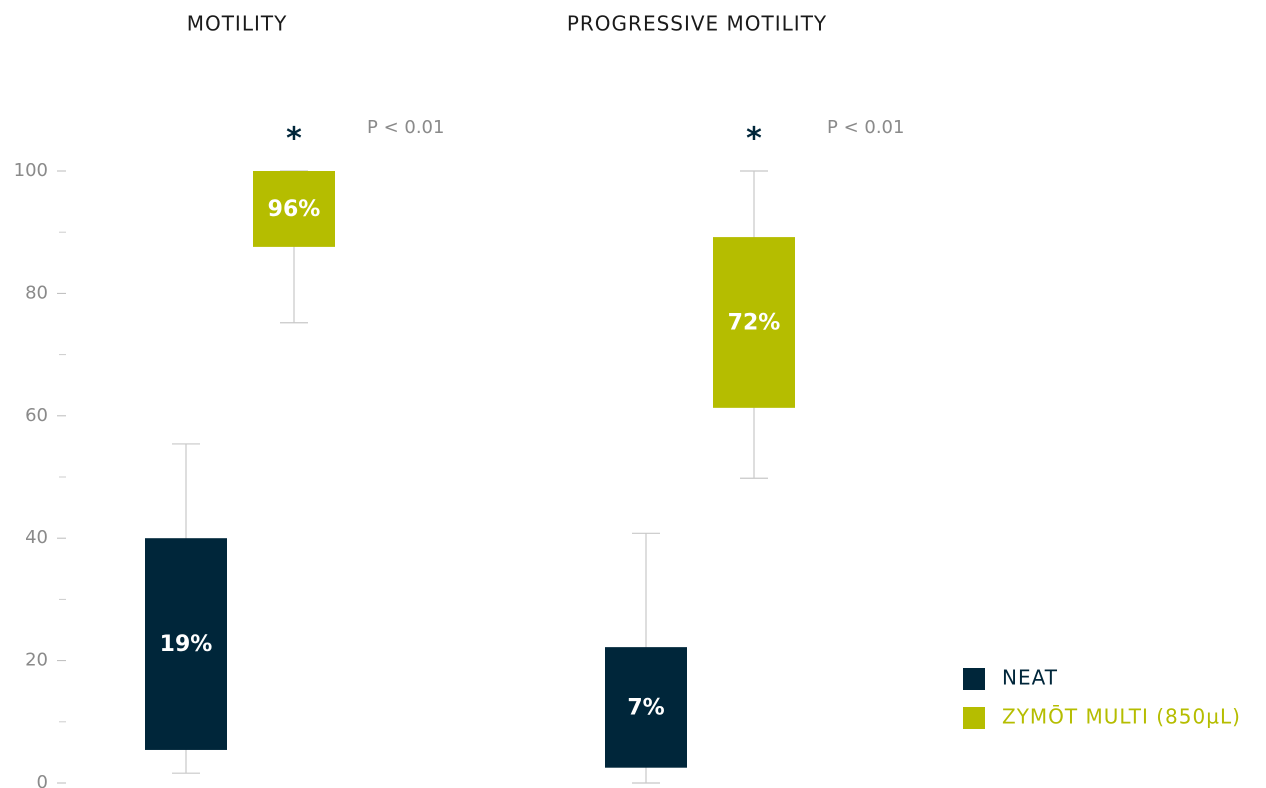 The image size is (1266, 788). I want to click on group-title: PROGRESSIVE MOTILITY, so click(697, 24).